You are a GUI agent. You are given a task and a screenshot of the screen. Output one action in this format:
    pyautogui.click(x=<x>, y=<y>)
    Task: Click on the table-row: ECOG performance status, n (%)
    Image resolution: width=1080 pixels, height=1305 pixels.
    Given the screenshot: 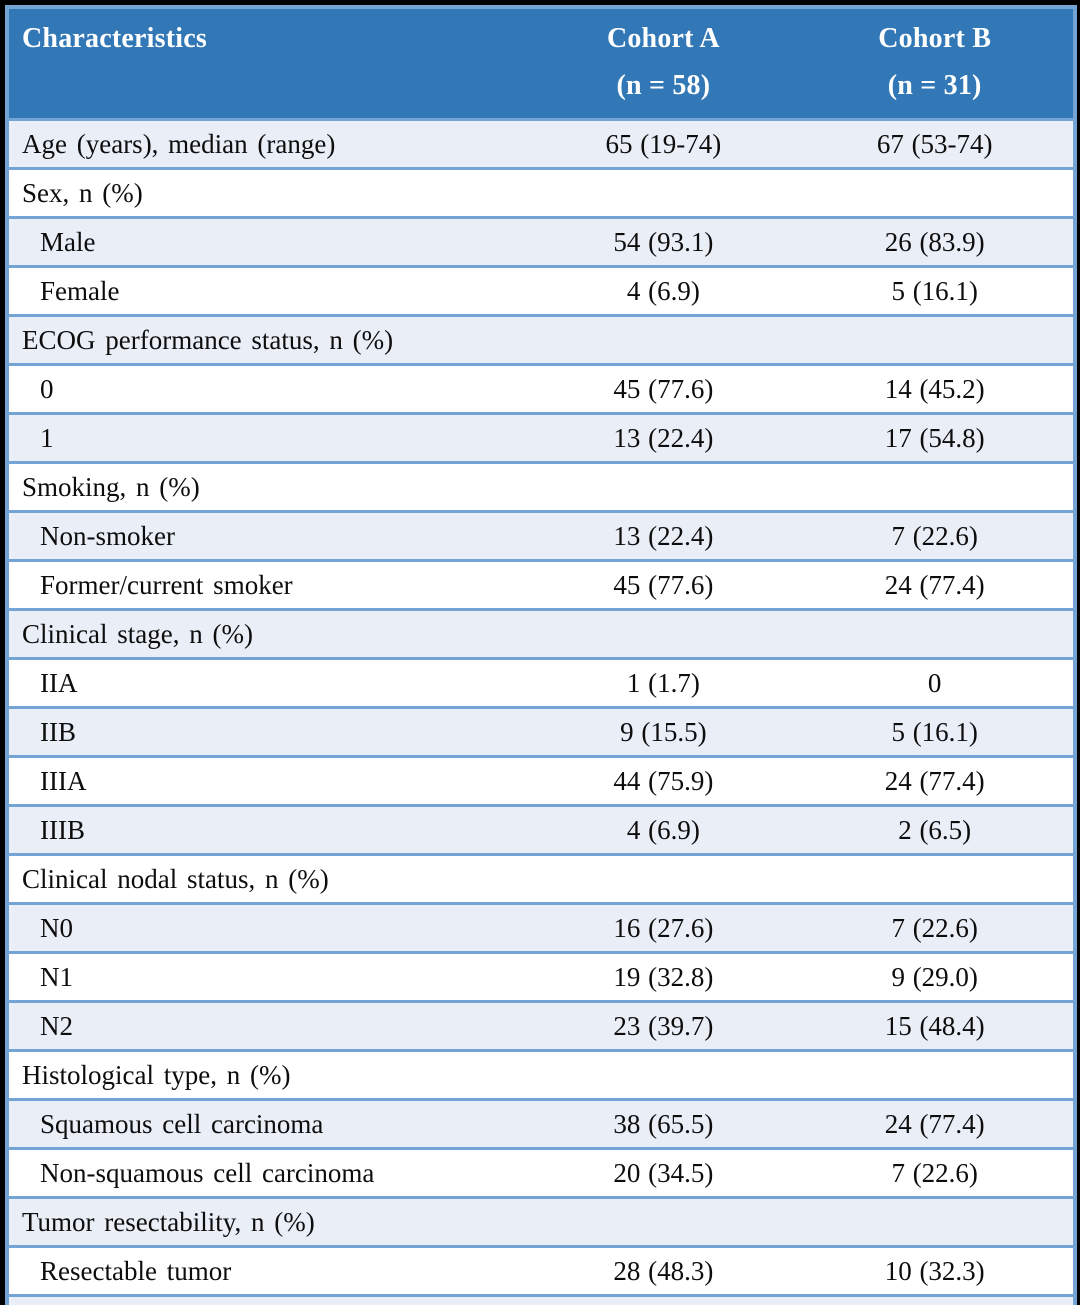 What is the action you would take?
    pyautogui.click(x=541, y=339)
    